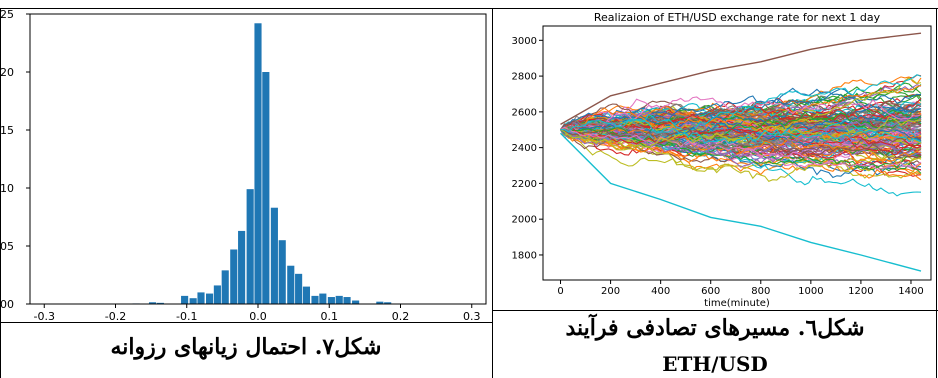  What do you see at coordinates (737, 303) in the screenshot?
I see `x-axis-label: time(minute)` at bounding box center [737, 303].